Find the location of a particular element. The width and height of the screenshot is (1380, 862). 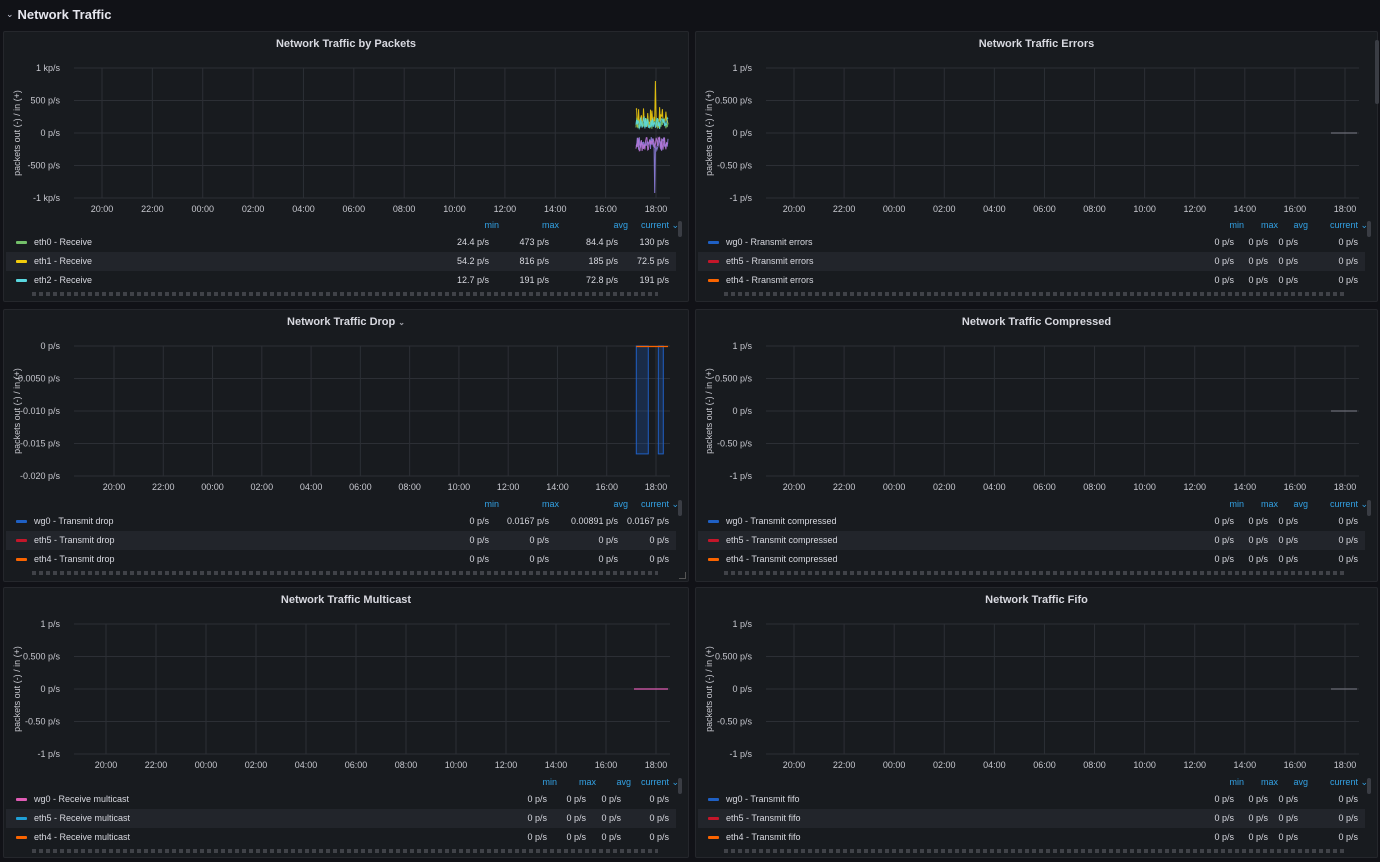

legend-series-name: eth5 - Rransmit errors is located at coordinates (770, 261).